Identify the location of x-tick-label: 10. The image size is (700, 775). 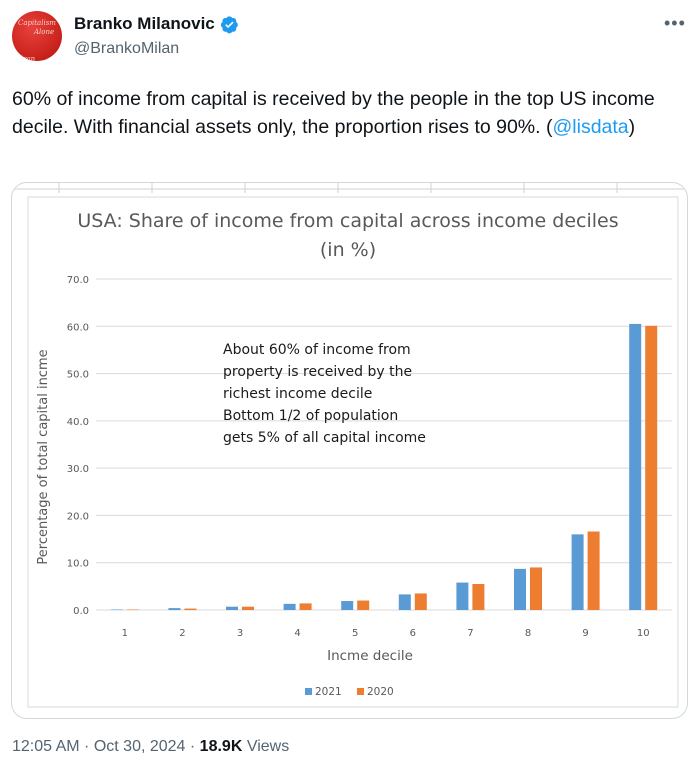
(643, 633).